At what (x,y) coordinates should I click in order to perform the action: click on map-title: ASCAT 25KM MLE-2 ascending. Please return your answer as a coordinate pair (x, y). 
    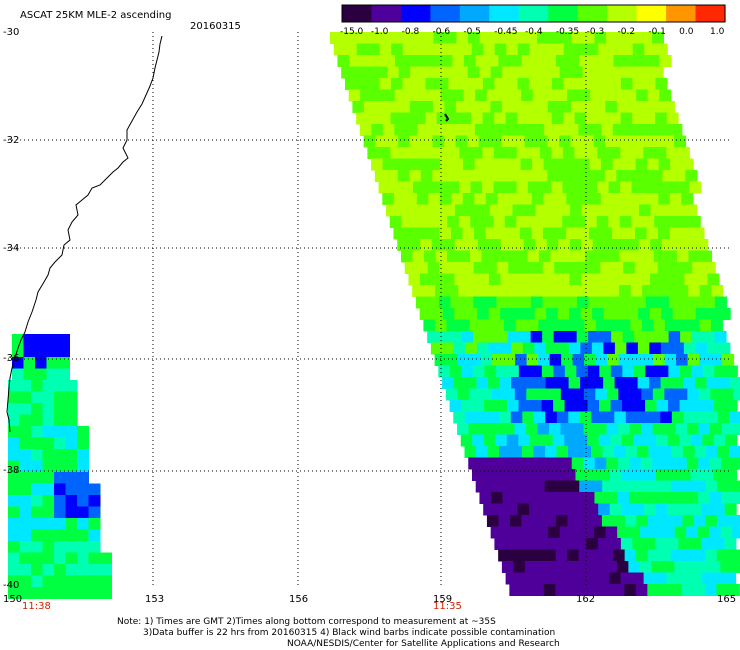
    Looking at the image, I should click on (96, 15).